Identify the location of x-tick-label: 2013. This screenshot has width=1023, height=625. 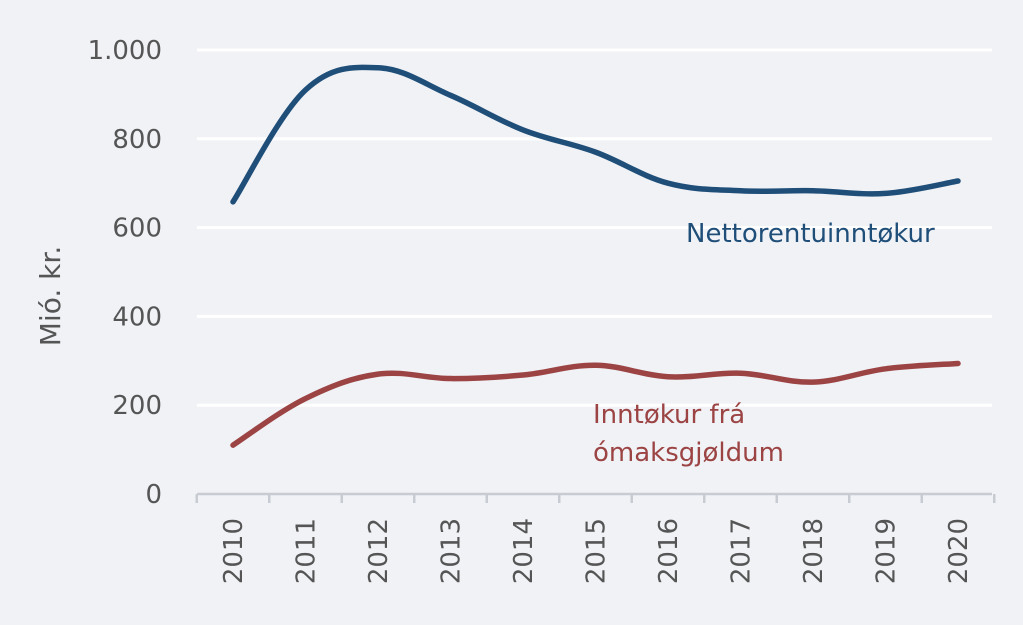
(452, 551).